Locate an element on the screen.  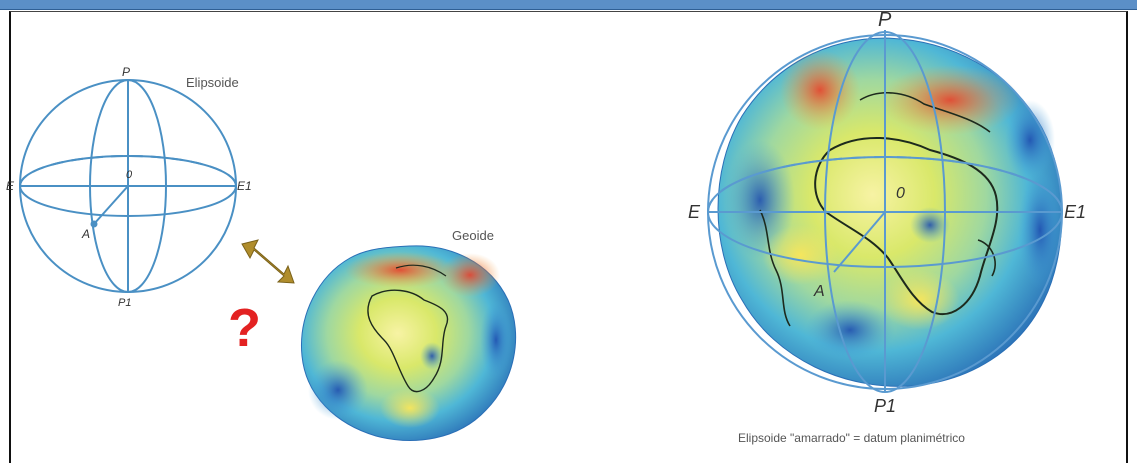
meridian-ellipse is located at coordinates (128, 186).